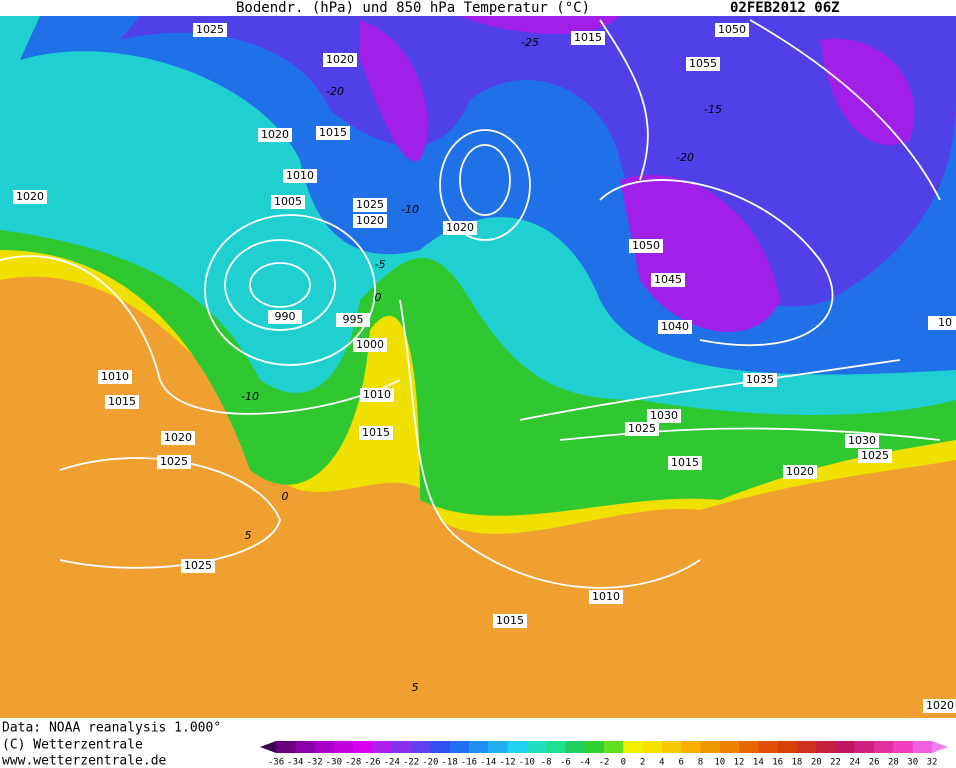  Describe the element at coordinates (642, 763) in the screenshot. I see `colorbar-label: 2` at that location.